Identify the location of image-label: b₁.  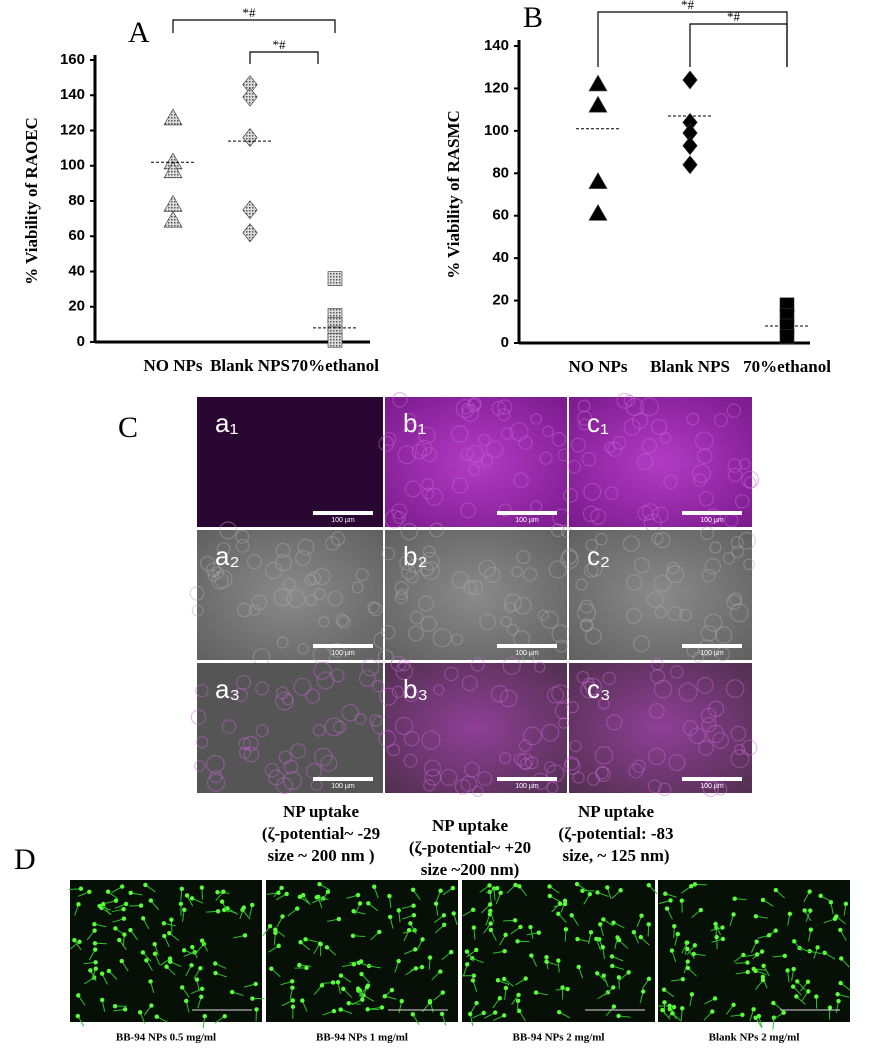
(414, 423).